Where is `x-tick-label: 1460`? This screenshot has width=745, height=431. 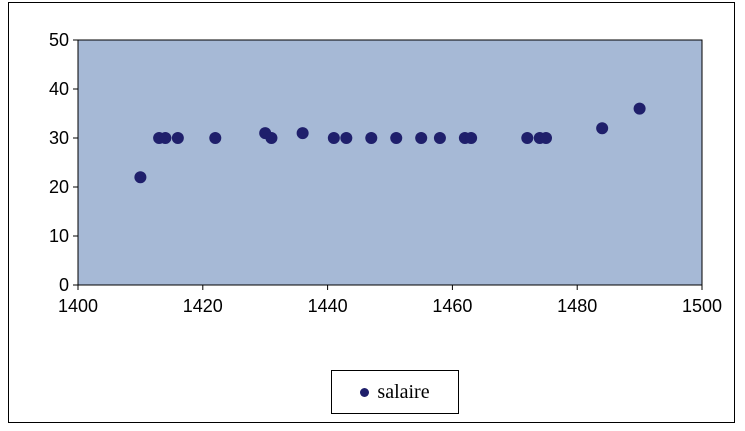
x-tick-label: 1460 is located at coordinates (452, 306).